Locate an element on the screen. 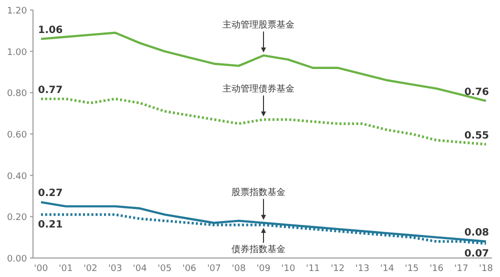 The height and width of the screenshot is (277, 500). x-tick-label: '10 is located at coordinates (288, 269).